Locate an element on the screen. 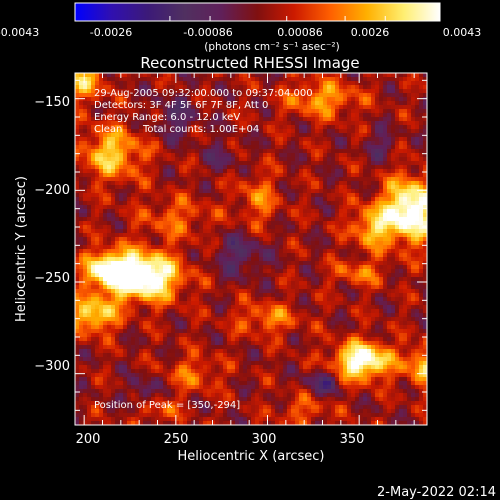 The width and height of the screenshot is (500, 500). colorbar-gradient is located at coordinates (257, 12).